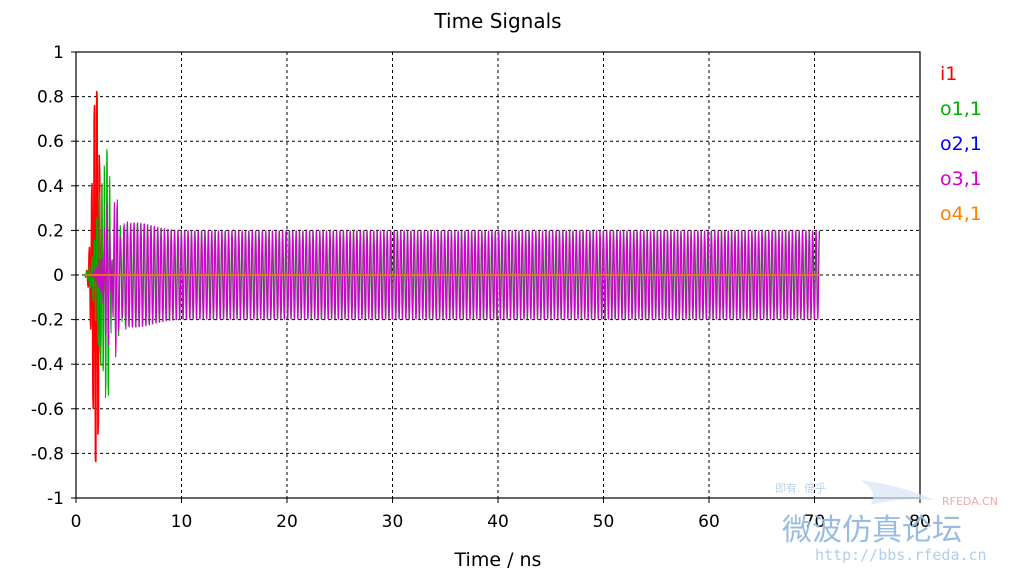 The width and height of the screenshot is (1026, 569). Describe the element at coordinates (58, 276) in the screenshot. I see `y-tick-label: 0` at that location.